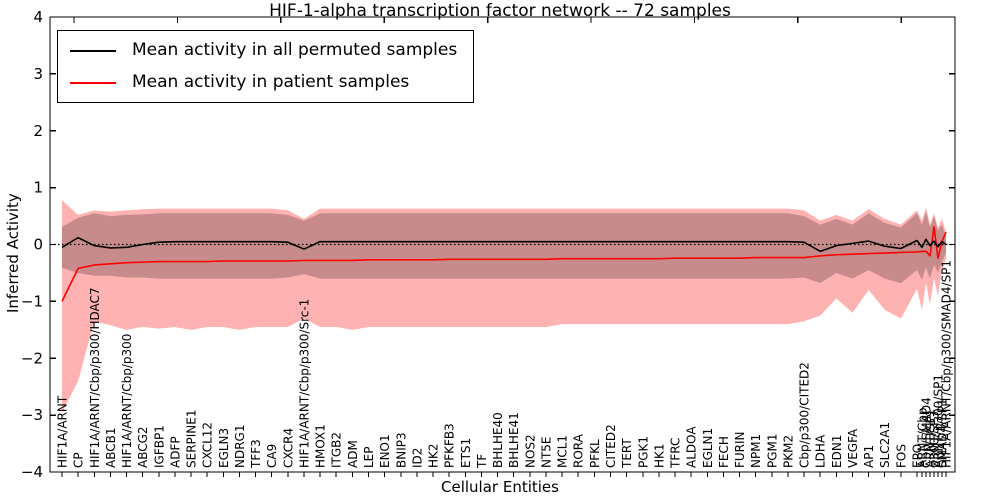  Describe the element at coordinates (32, 358) in the screenshot. I see `y-tick-label: −2` at that location.